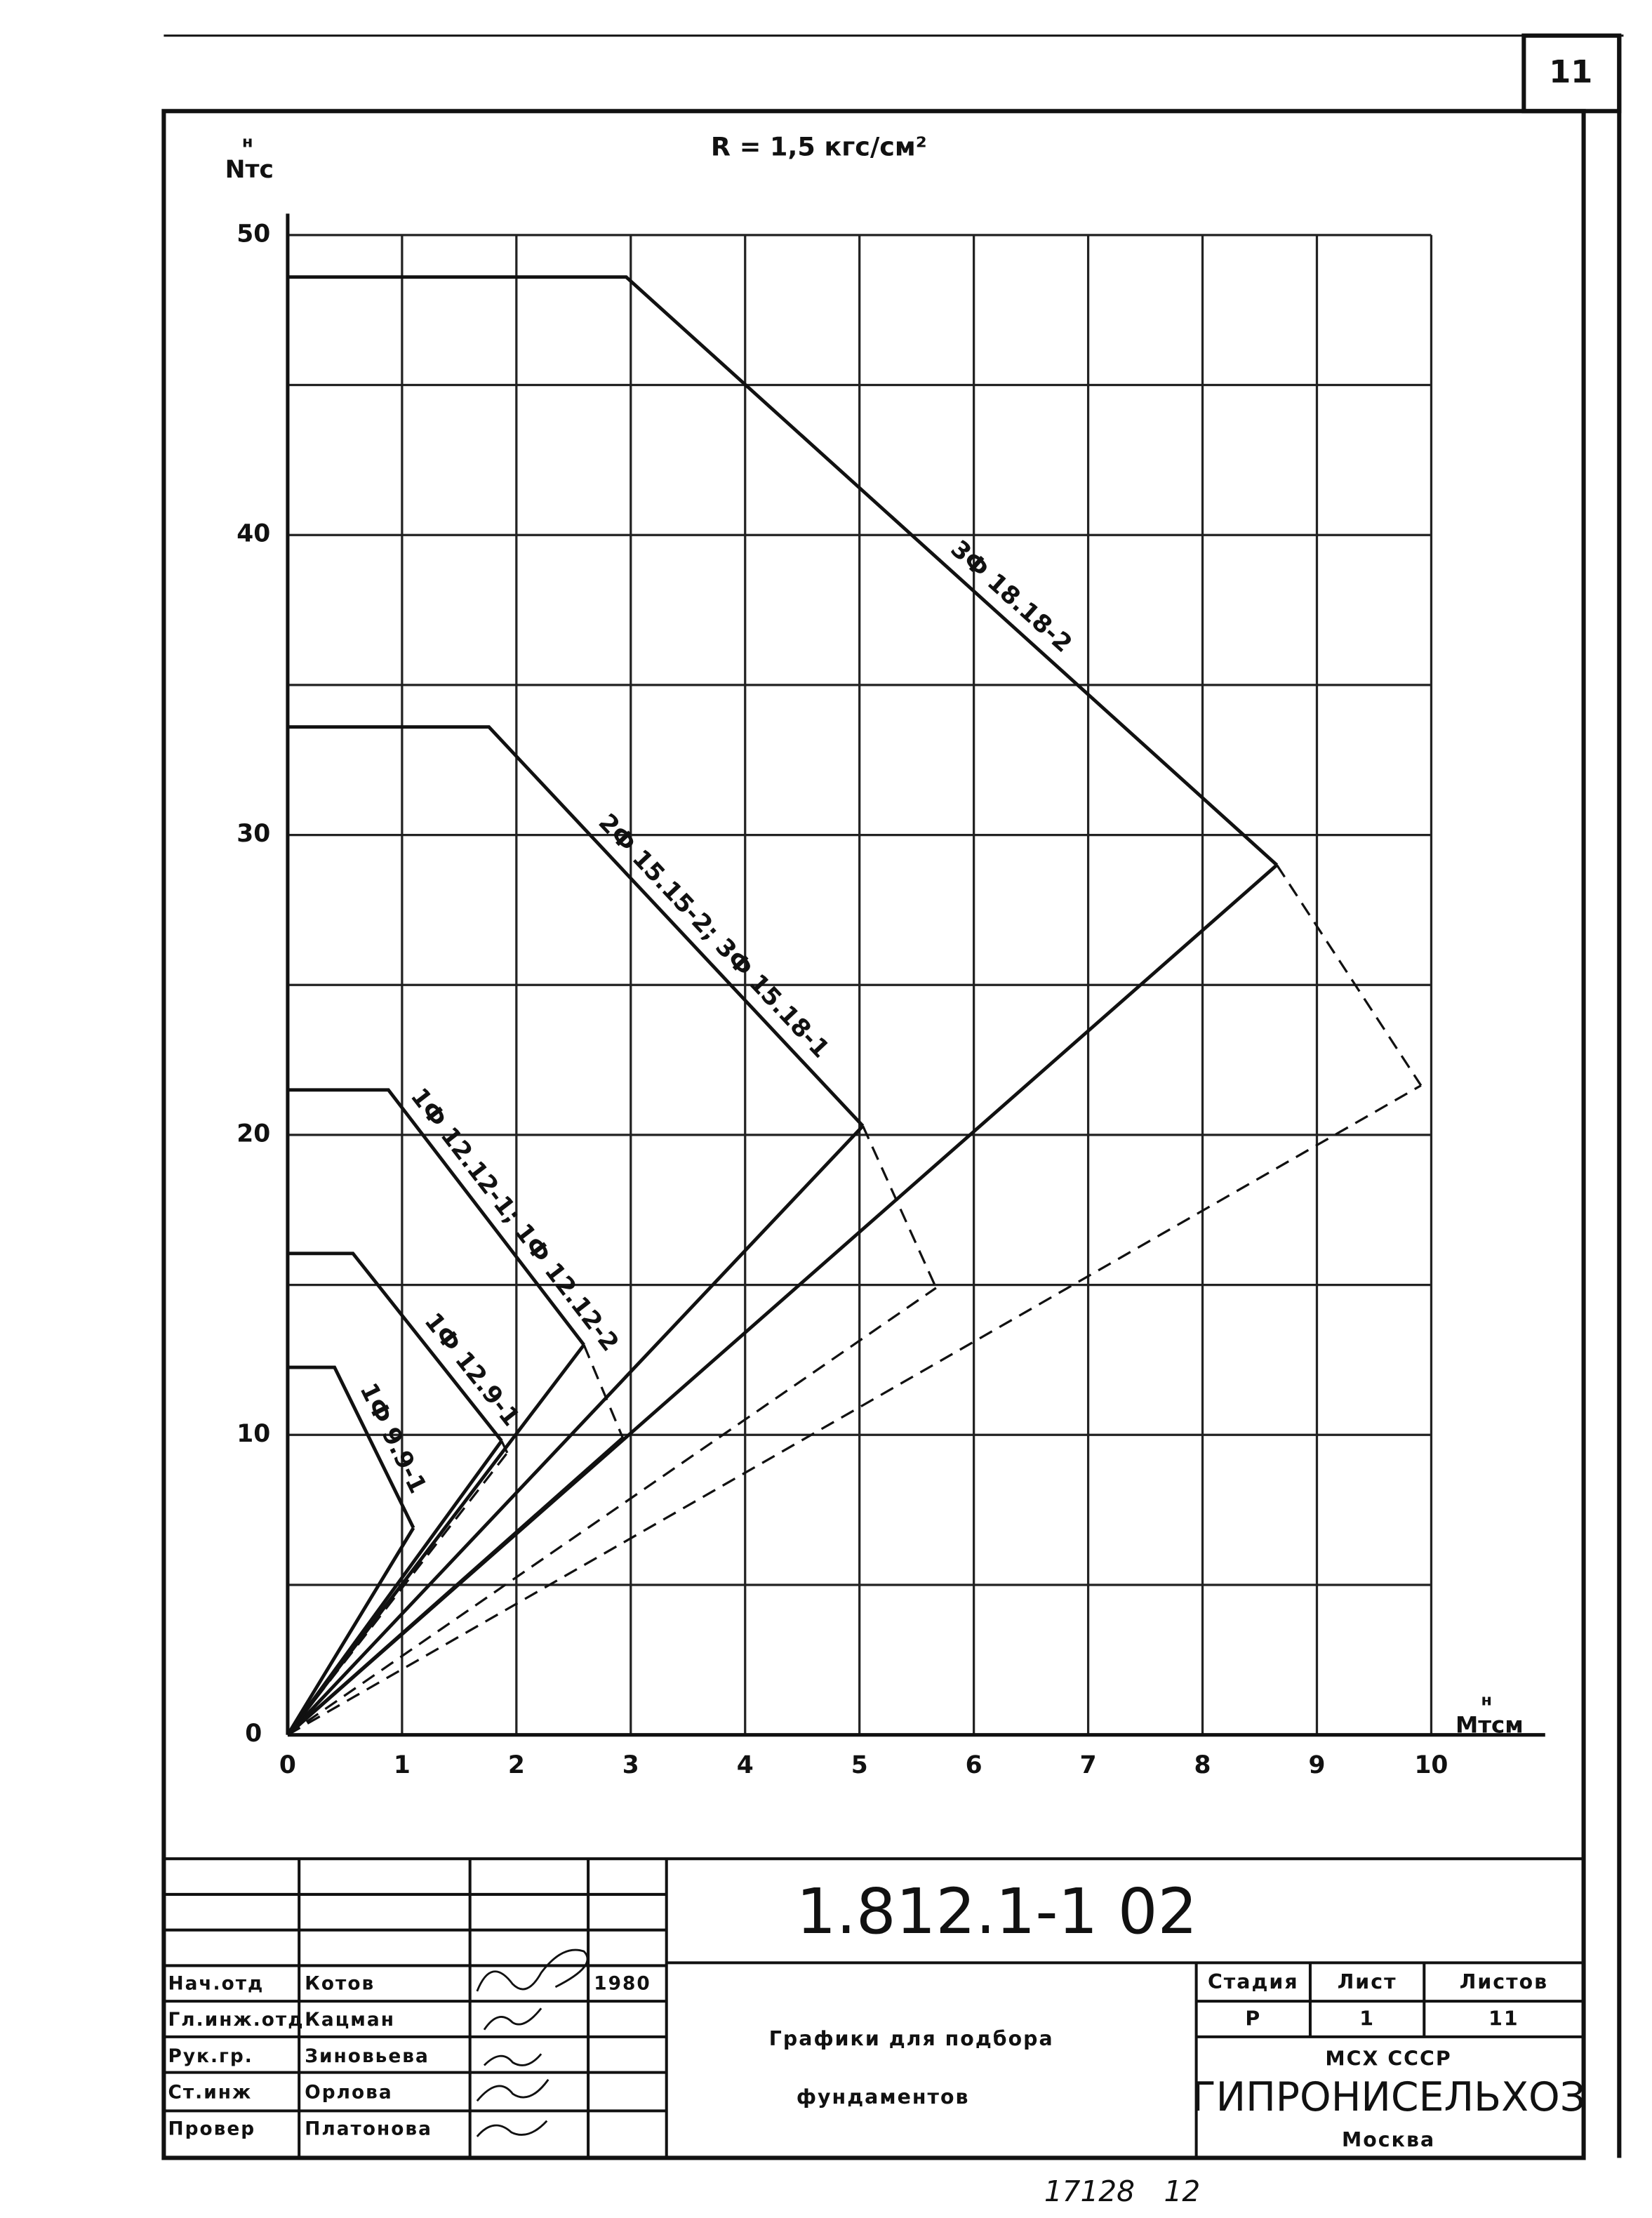 The height and width of the screenshot is (2218, 1652). What do you see at coordinates (974, 1765) in the screenshot?
I see `x-tick-label: 6` at bounding box center [974, 1765].